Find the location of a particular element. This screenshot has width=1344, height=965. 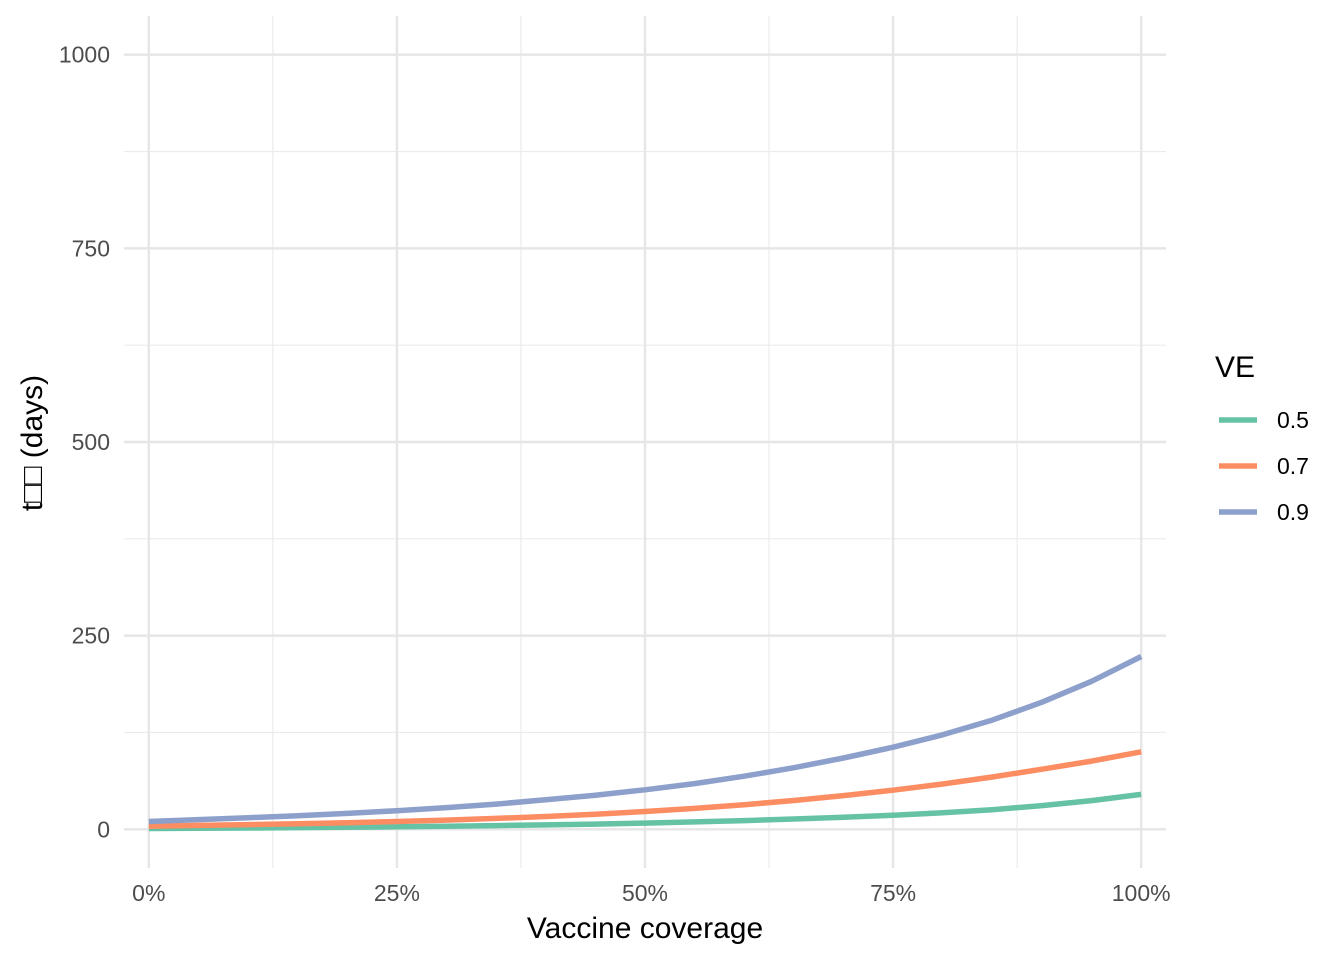

y-axis-label: t□□ (days) is located at coordinates (32, 443).